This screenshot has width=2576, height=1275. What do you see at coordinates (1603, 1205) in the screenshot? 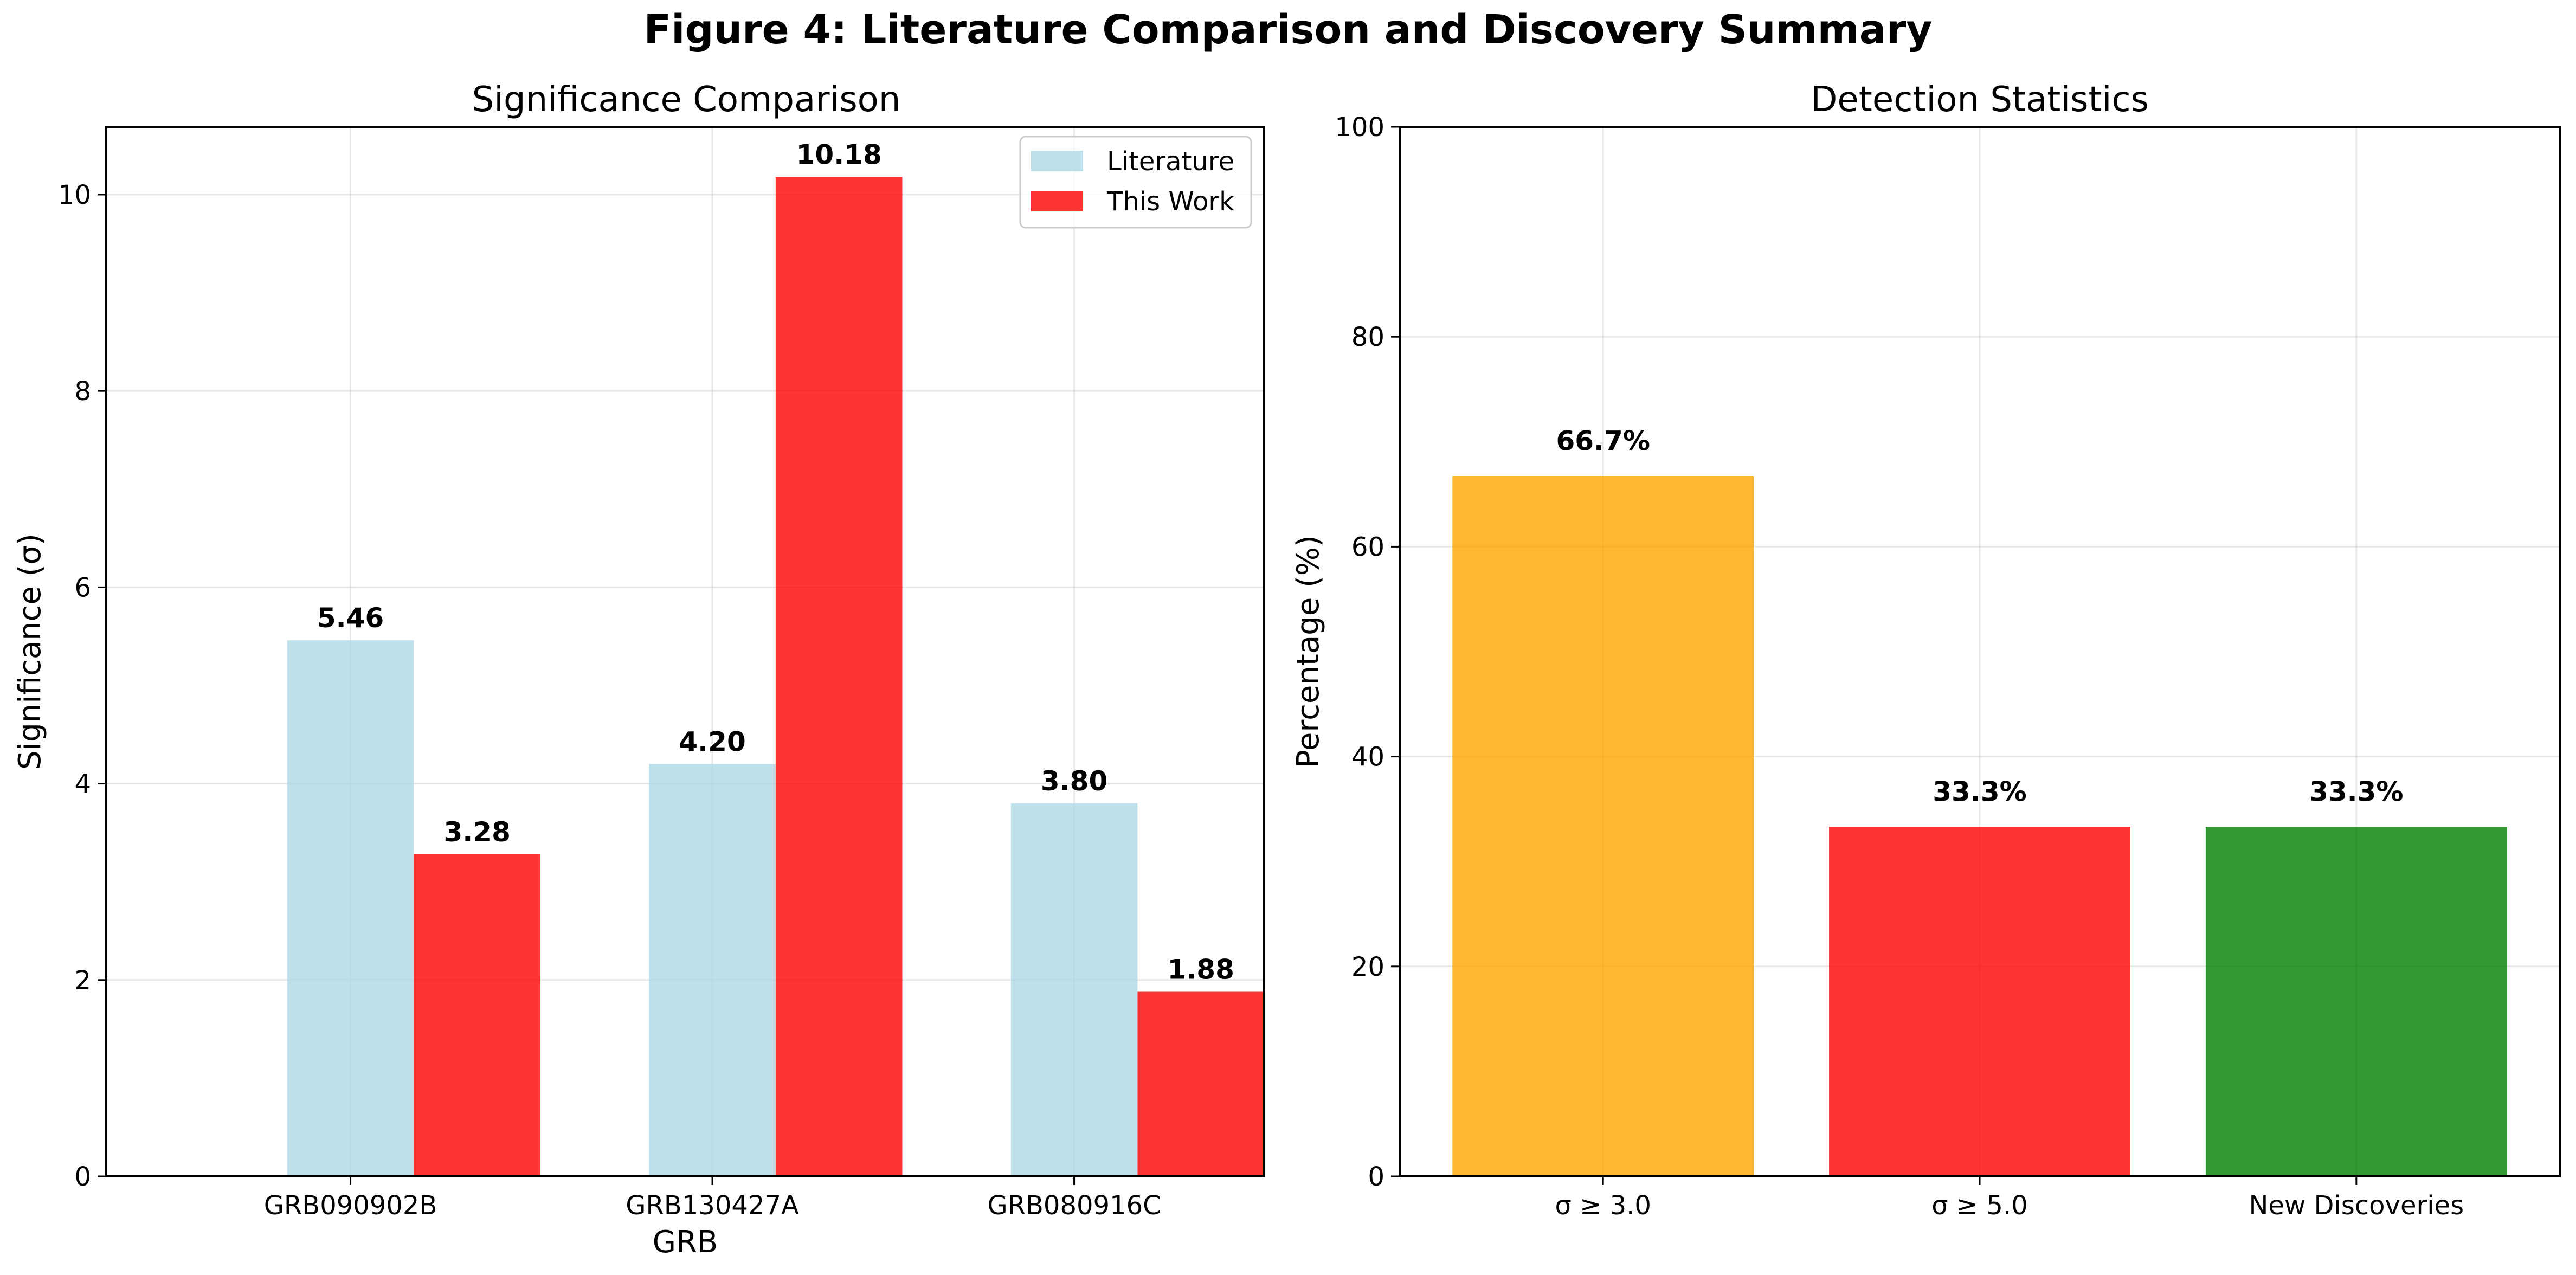
I see `right-xtick-label-3-0: σ ≥ 3.0` at bounding box center [1603, 1205].